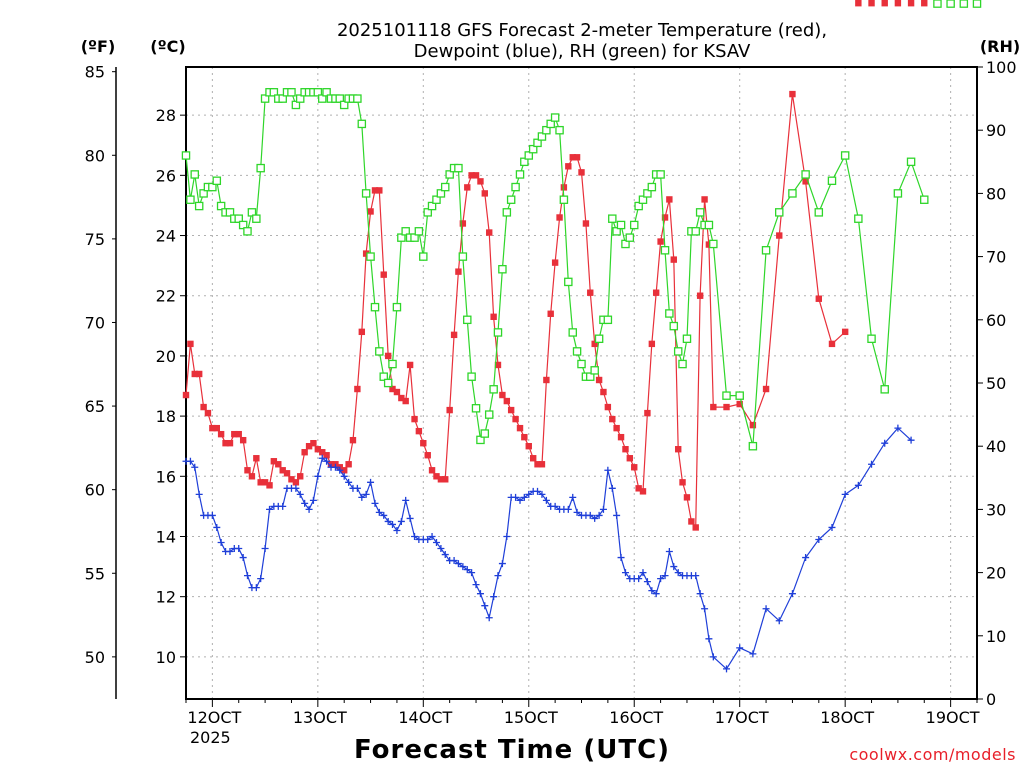 The height and width of the screenshot is (768, 1024). I want to click on fahrenheit-tick-label: 75, so click(95, 239).